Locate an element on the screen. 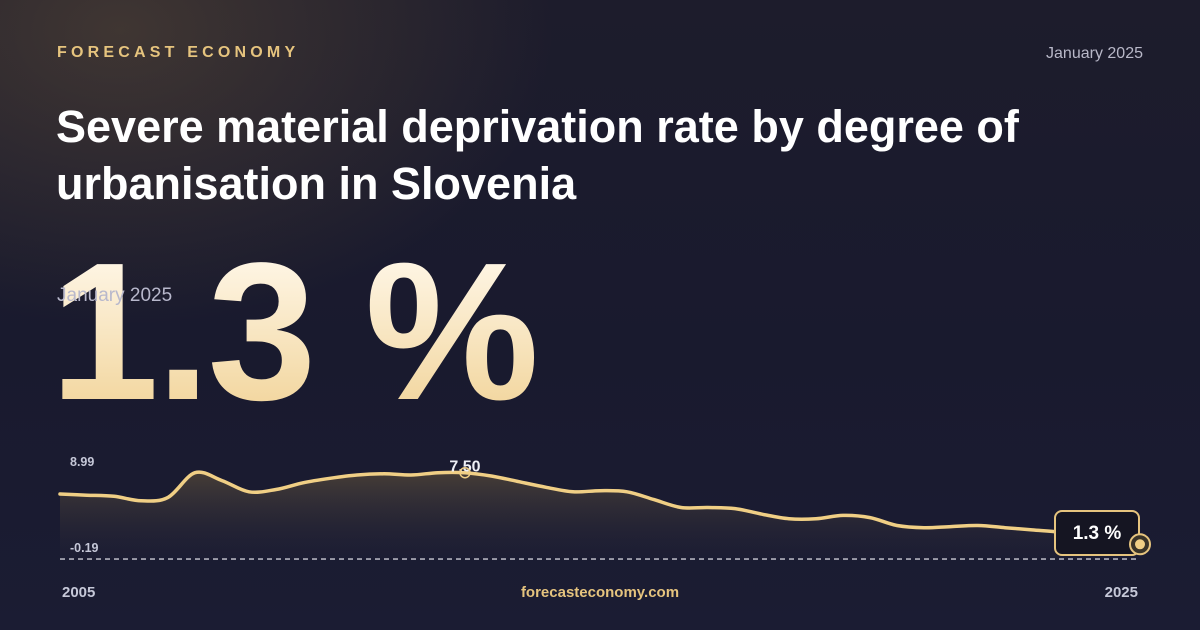 The width and height of the screenshot is (1200, 630). headline-value: 1.3 % is located at coordinates (294, 331).